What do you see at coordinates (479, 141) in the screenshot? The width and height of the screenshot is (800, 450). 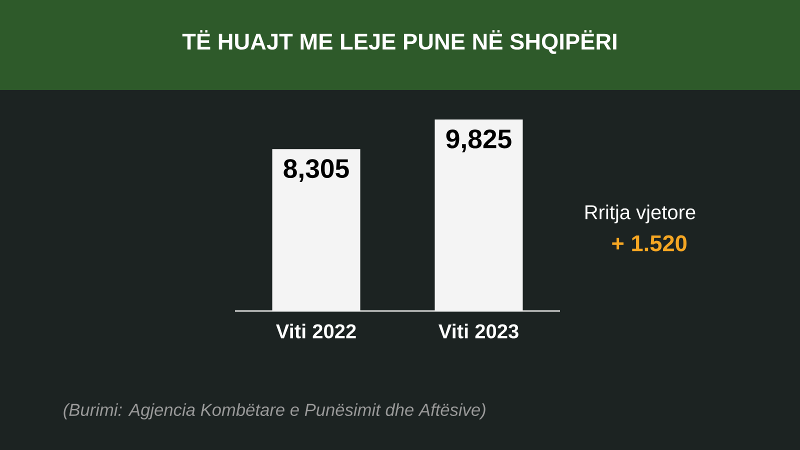 I see `data-label: 9,825` at bounding box center [479, 141].